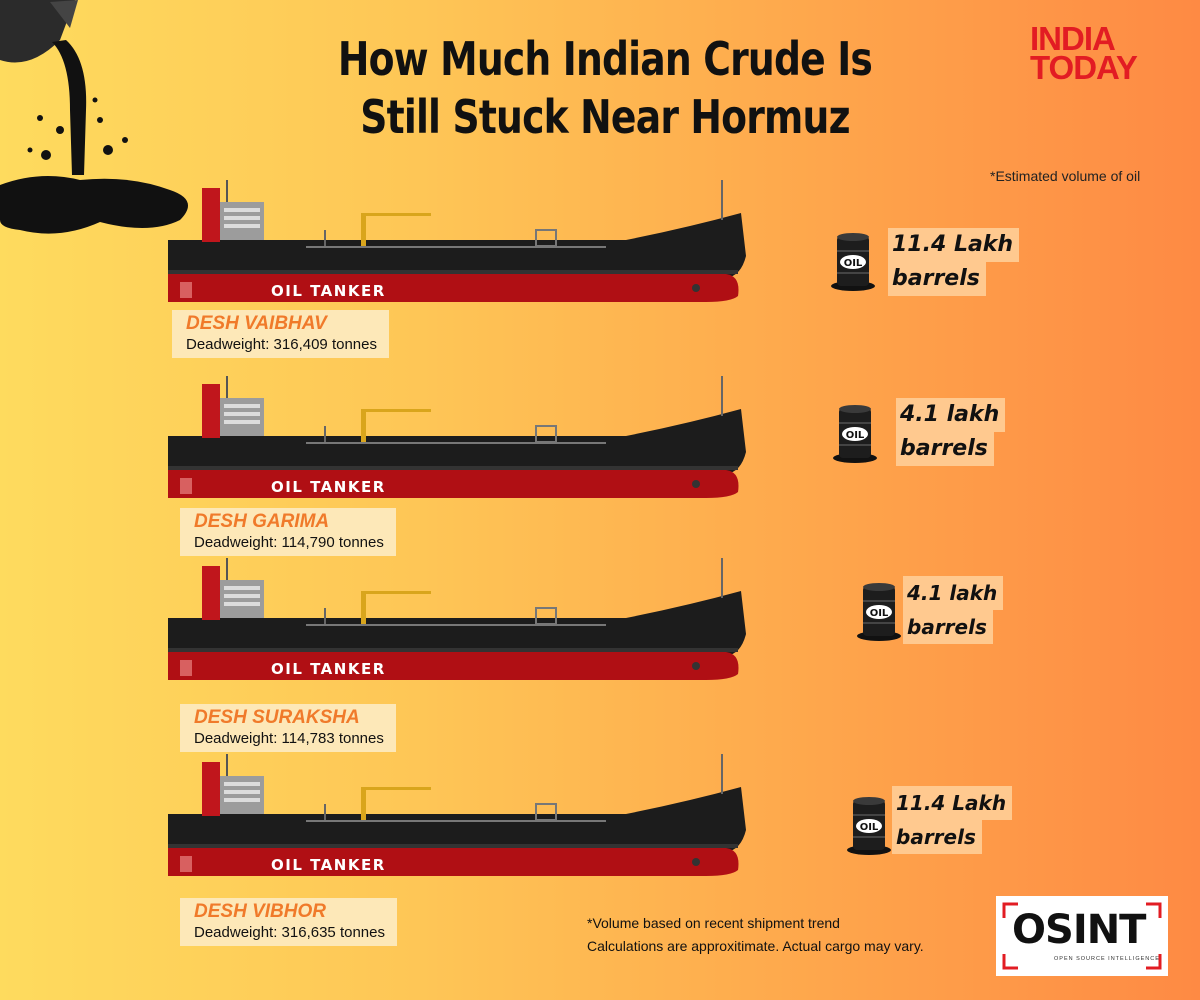  I want to click on ship-name: DESH GARIMA, so click(262, 521).